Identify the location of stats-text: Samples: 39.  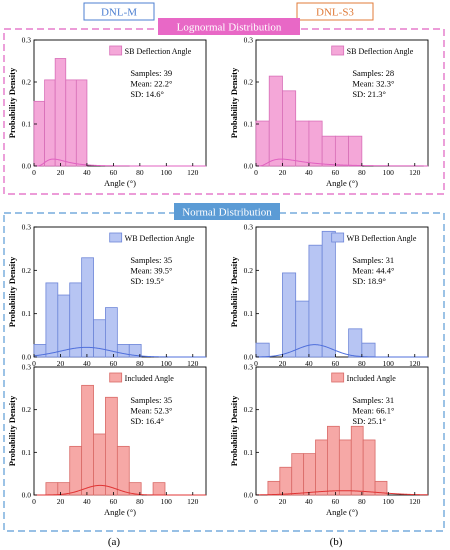
(151, 73).